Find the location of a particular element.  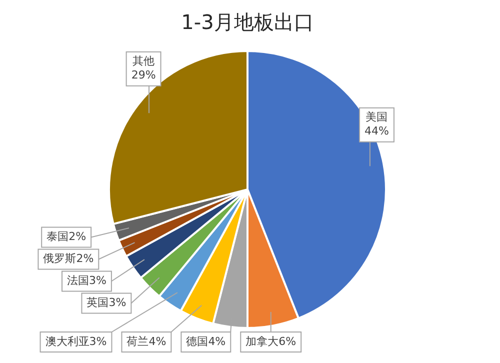

slice-label: 英国3% is located at coordinates (106, 303).